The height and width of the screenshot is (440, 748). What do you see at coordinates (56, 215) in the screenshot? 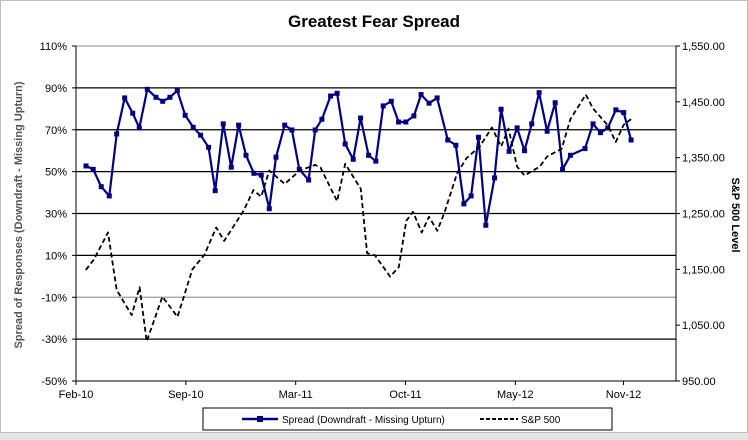
I see `y-tick-label: 30%` at bounding box center [56, 215].